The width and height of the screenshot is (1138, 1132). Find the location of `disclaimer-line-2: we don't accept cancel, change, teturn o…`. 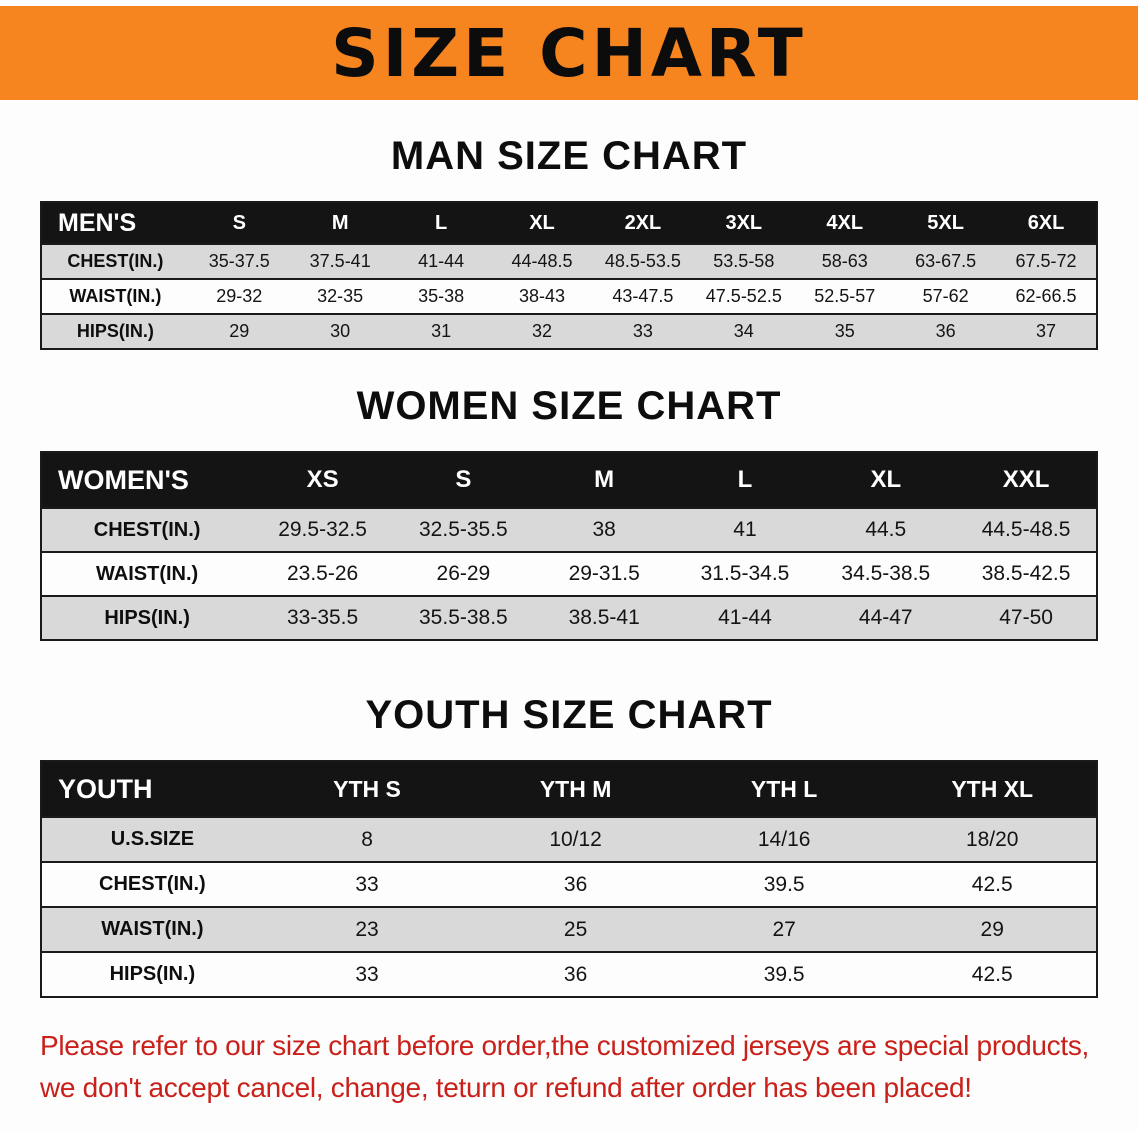

disclaimer-line-2: we don't accept cancel, change, teturn o… is located at coordinates (506, 1087).